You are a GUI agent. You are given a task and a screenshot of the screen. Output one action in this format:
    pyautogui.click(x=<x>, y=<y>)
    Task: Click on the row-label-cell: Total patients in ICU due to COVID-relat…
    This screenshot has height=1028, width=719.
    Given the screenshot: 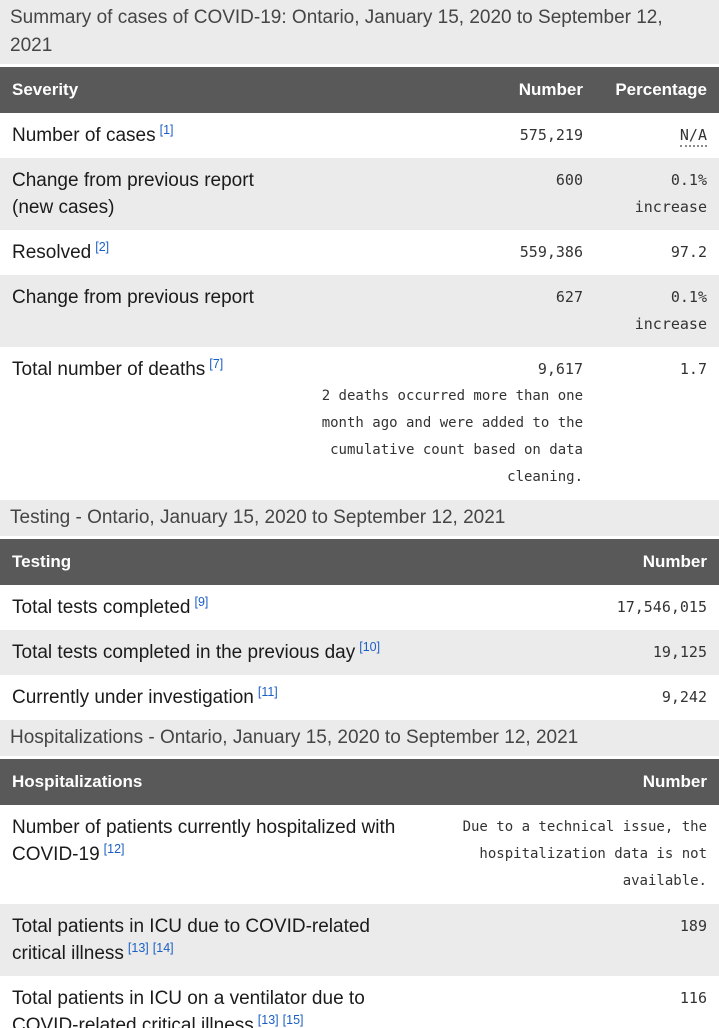 What is the action you would take?
    pyautogui.click(x=205, y=940)
    